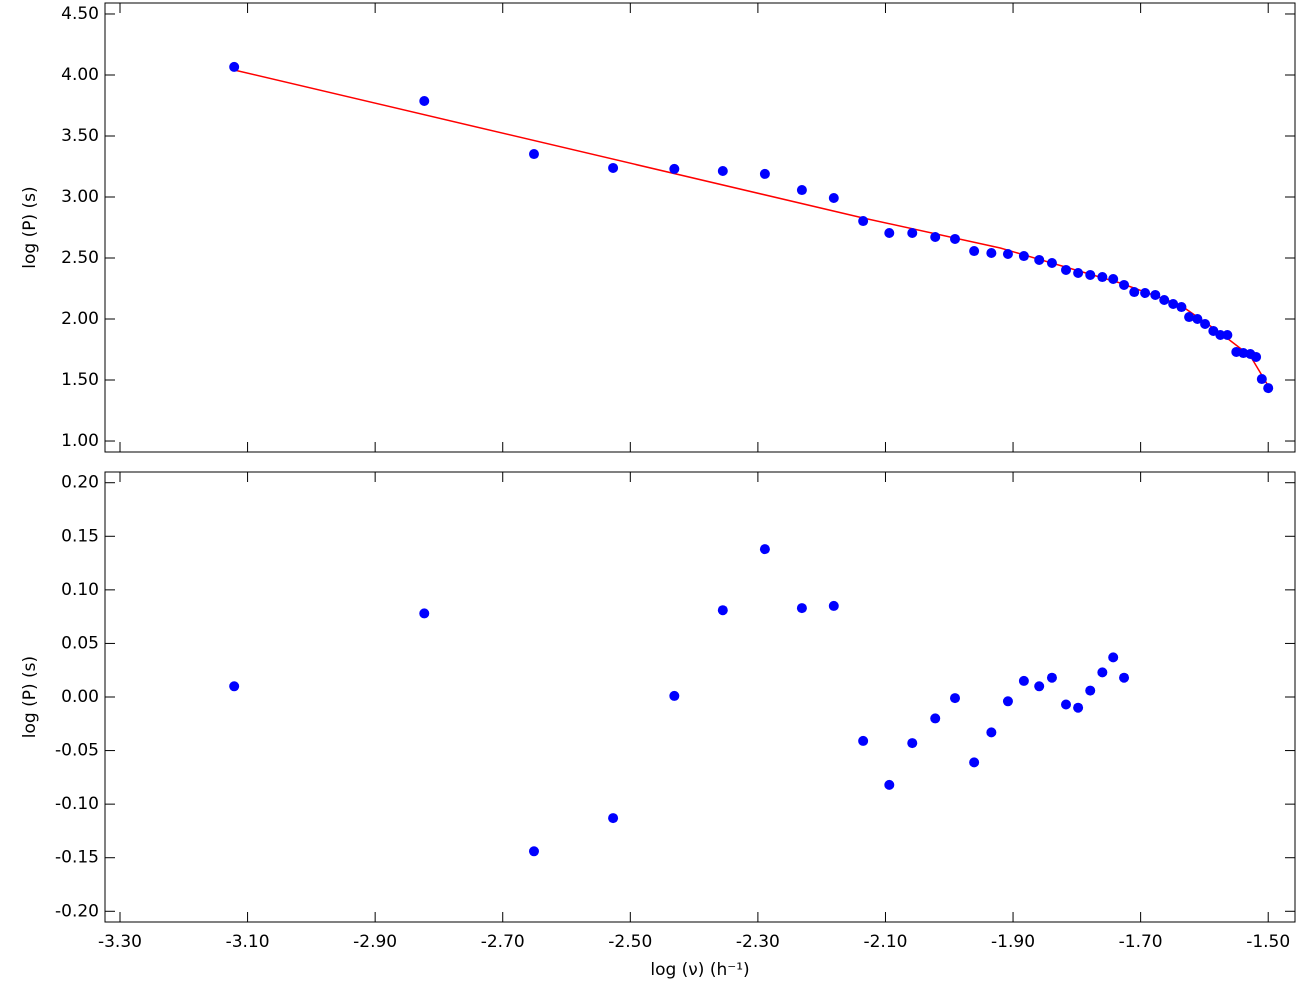  What do you see at coordinates (77, 858) in the screenshot?
I see `y-tick-label: -0.15` at bounding box center [77, 858].